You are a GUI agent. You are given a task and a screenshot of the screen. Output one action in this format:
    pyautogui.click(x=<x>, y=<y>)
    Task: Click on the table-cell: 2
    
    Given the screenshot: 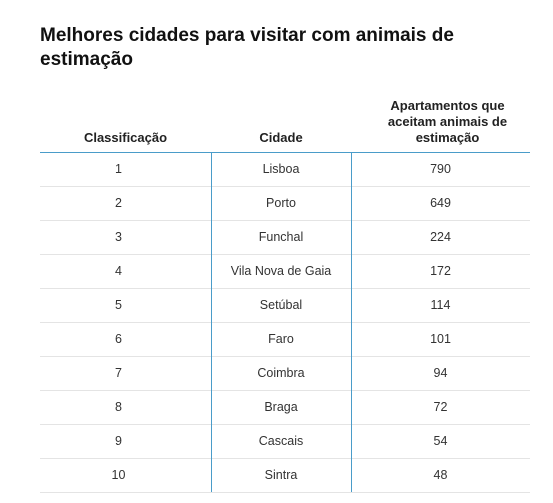 What is the action you would take?
    pyautogui.click(x=118, y=203)
    